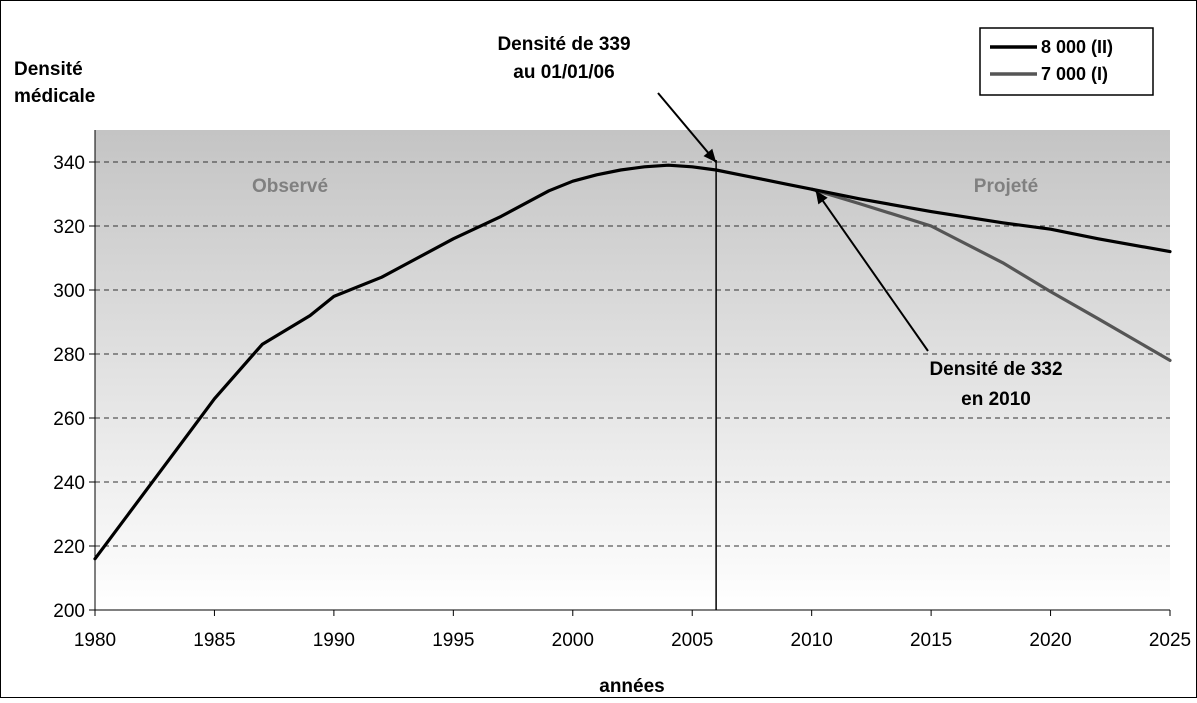  I want to click on region-label-observed: Observé, so click(290, 186).